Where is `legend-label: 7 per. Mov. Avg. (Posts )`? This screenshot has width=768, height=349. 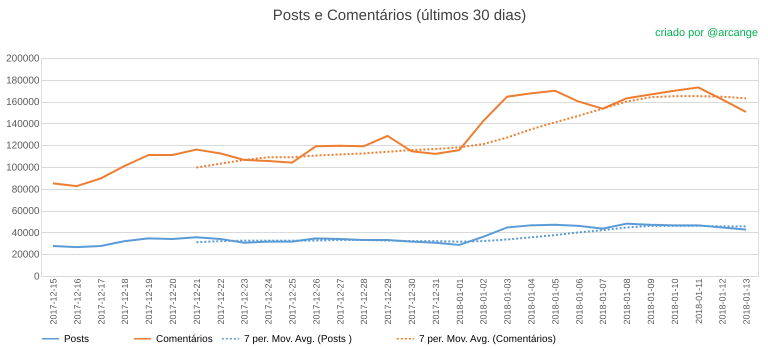 legend-label: 7 per. Mov. Avg. (Posts ) is located at coordinates (298, 339).